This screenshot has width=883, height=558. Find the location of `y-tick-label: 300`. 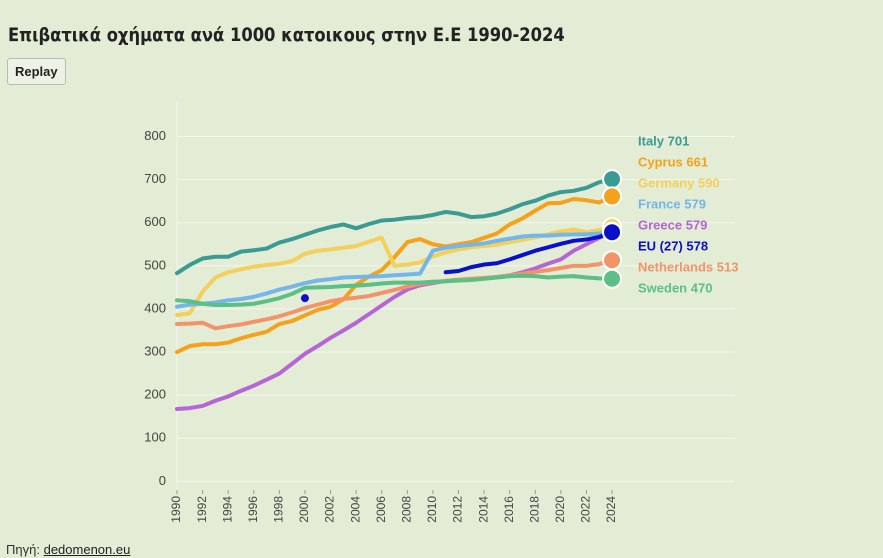

y-tick-label: 300 is located at coordinates (155, 350).